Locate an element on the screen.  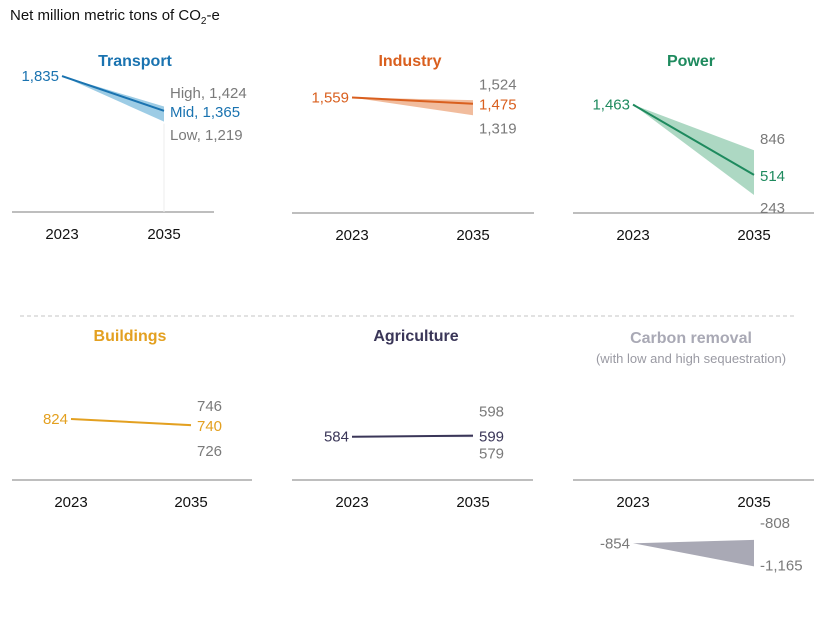
chart-title: Net million metric tons of CO2-e is located at coordinates (115, 17).